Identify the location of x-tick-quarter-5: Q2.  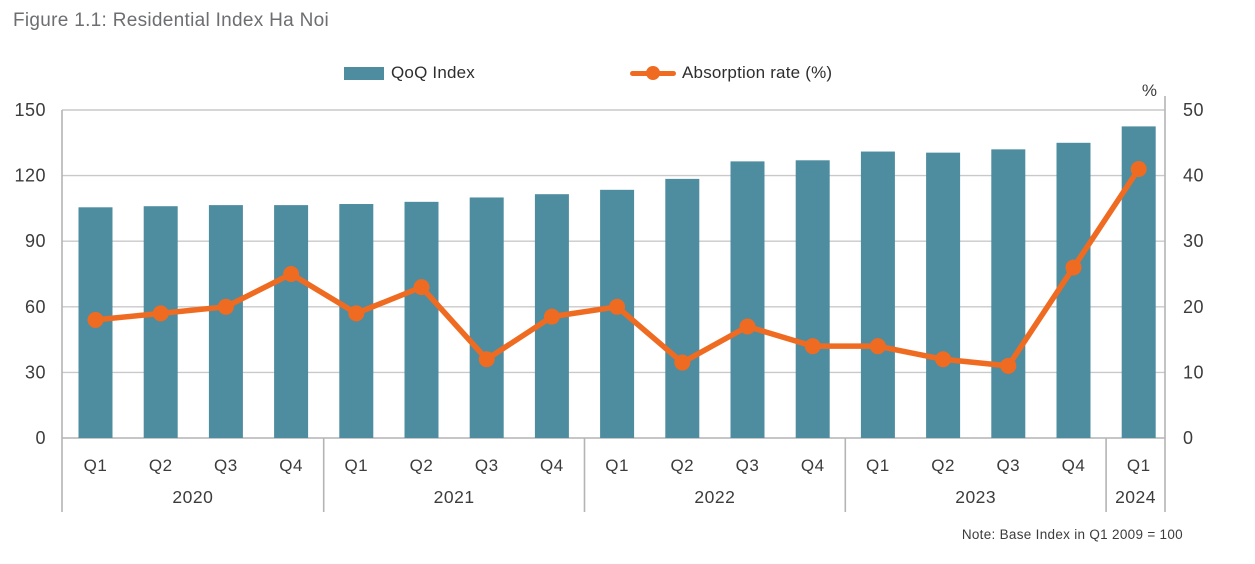
(422, 465).